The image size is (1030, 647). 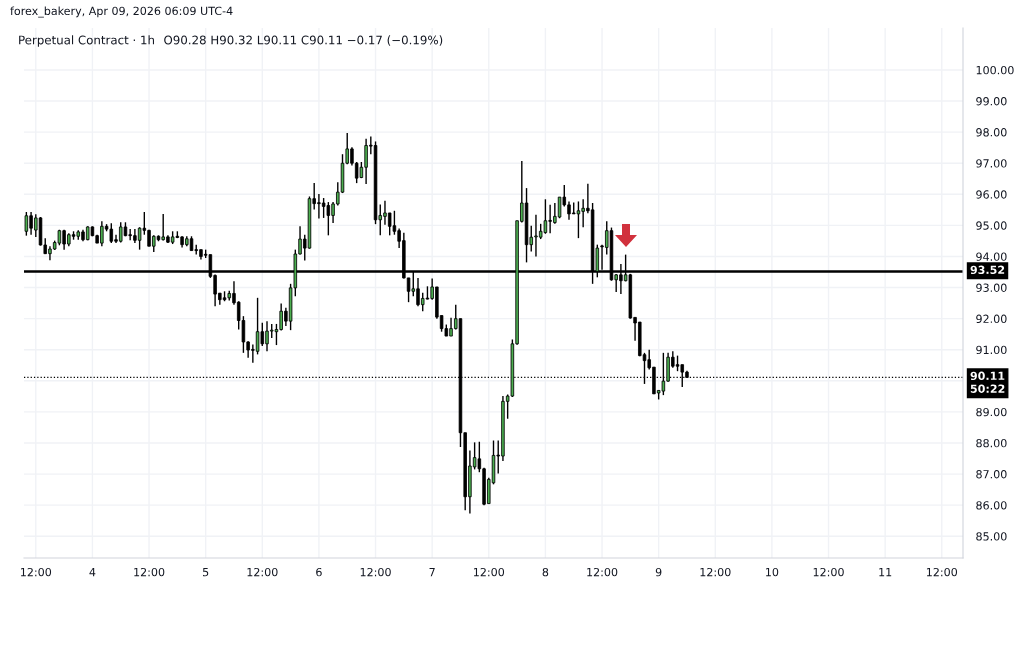 What do you see at coordinates (991, 412) in the screenshot?
I see `y-tick-label: 89.00` at bounding box center [991, 412].